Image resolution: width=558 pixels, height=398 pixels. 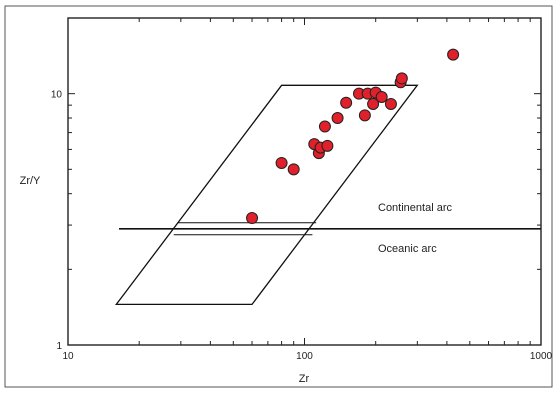 What do you see at coordinates (68, 356) in the screenshot?
I see `x-tick-label: 10` at bounding box center [68, 356].